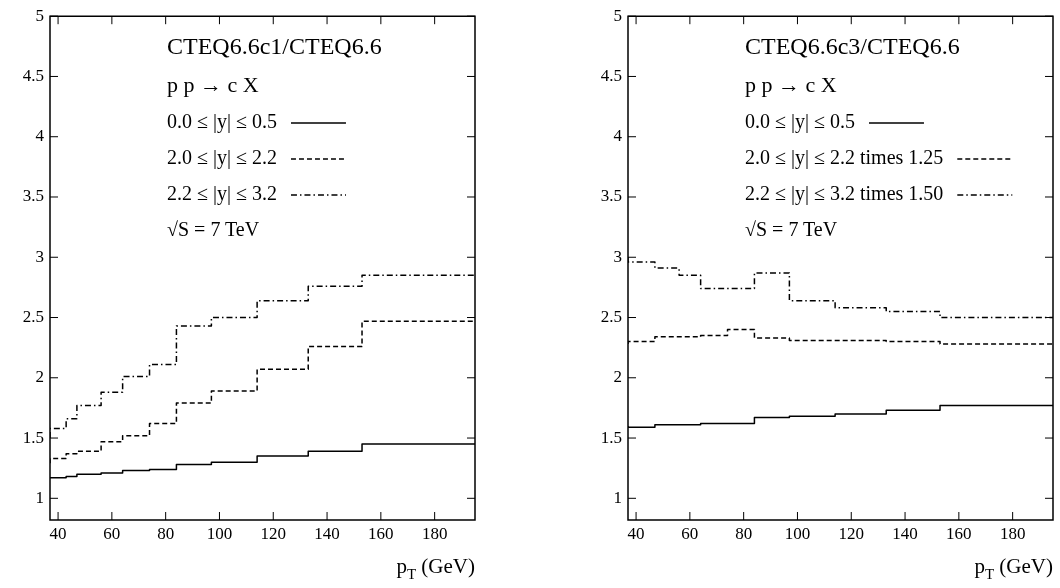 The width and height of the screenshot is (1060, 588). Describe the element at coordinates (222, 194) in the screenshot. I see `legend-label: 2.2 ≤ |y| ≤ 3.2` at that location.